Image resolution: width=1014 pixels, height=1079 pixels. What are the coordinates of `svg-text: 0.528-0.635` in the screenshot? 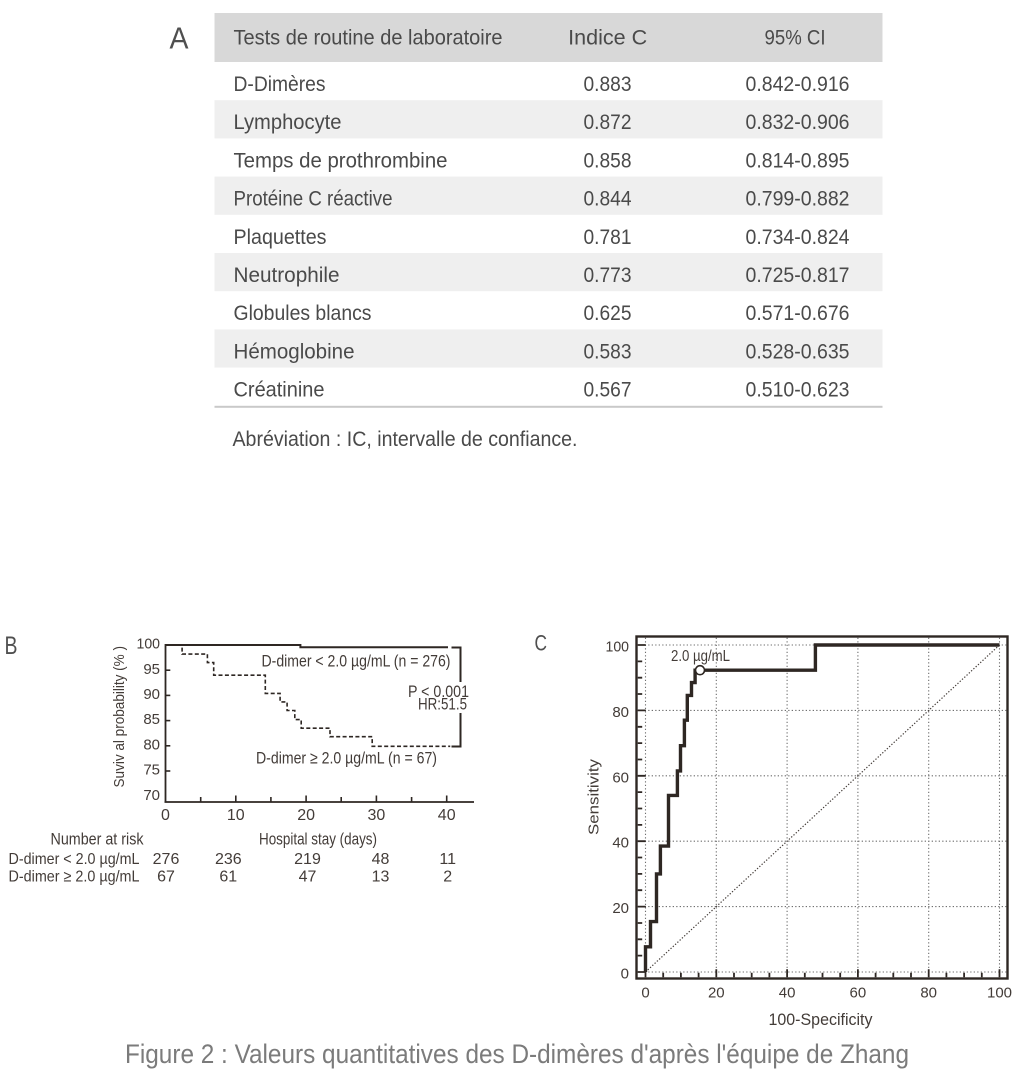 It's located at (798, 351).